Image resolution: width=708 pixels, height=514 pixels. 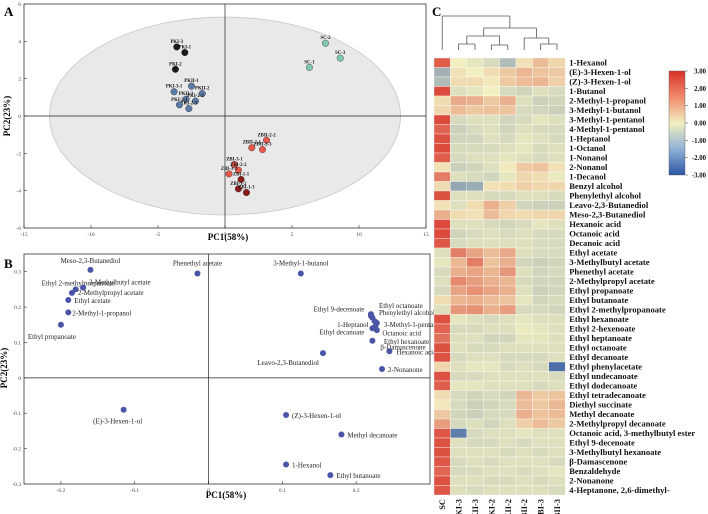 I want to click on heatmap-row-label: 1-Heptanol, so click(x=590, y=139).